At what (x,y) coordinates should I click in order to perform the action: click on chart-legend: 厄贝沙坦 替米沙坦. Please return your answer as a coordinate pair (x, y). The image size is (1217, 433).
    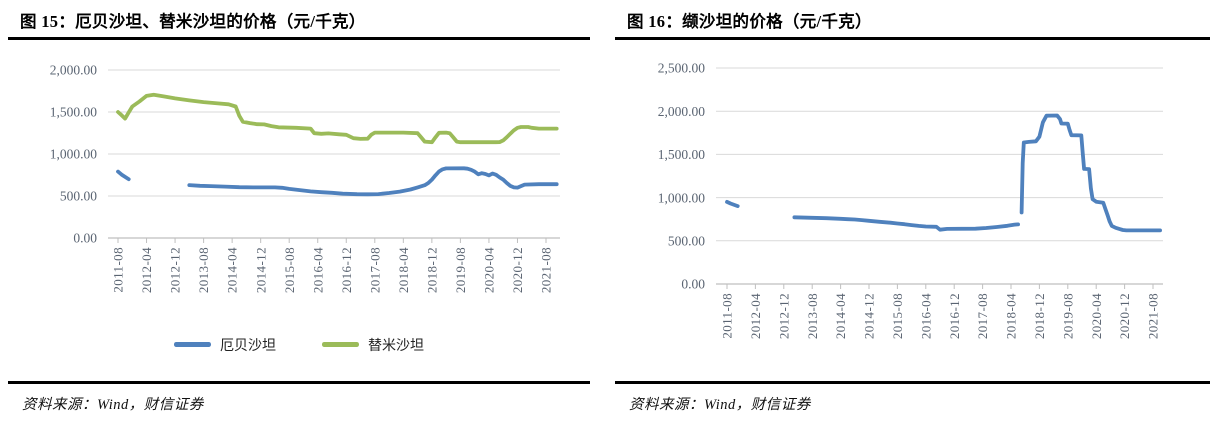
    Looking at the image, I should click on (299, 345).